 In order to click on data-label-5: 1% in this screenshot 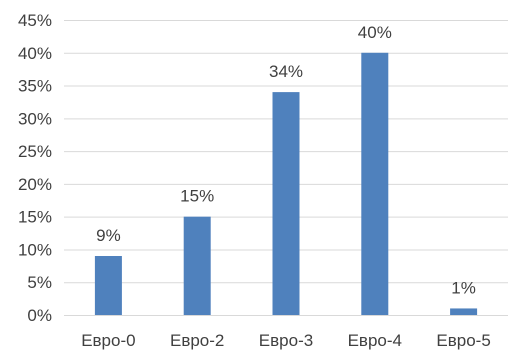, I will do `click(463, 287)`.